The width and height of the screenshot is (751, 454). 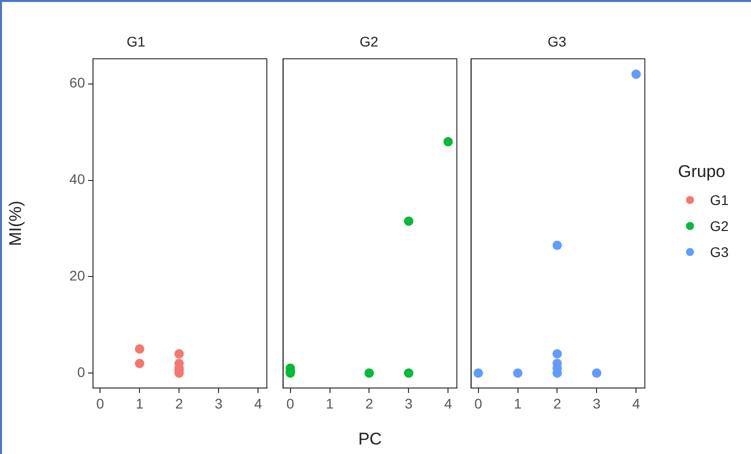 What do you see at coordinates (77, 82) in the screenshot?
I see `y-tick-label: 60` at bounding box center [77, 82].